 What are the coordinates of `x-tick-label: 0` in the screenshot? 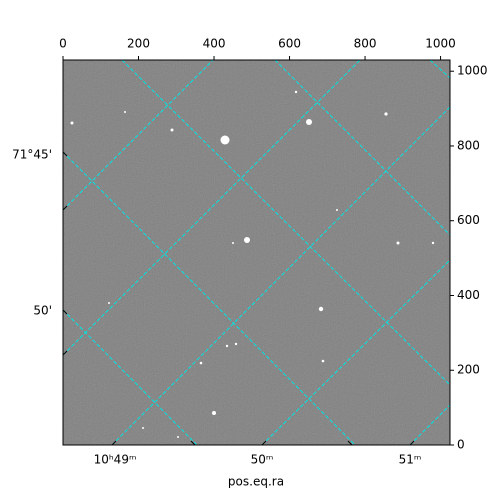 It's located at (63, 44).